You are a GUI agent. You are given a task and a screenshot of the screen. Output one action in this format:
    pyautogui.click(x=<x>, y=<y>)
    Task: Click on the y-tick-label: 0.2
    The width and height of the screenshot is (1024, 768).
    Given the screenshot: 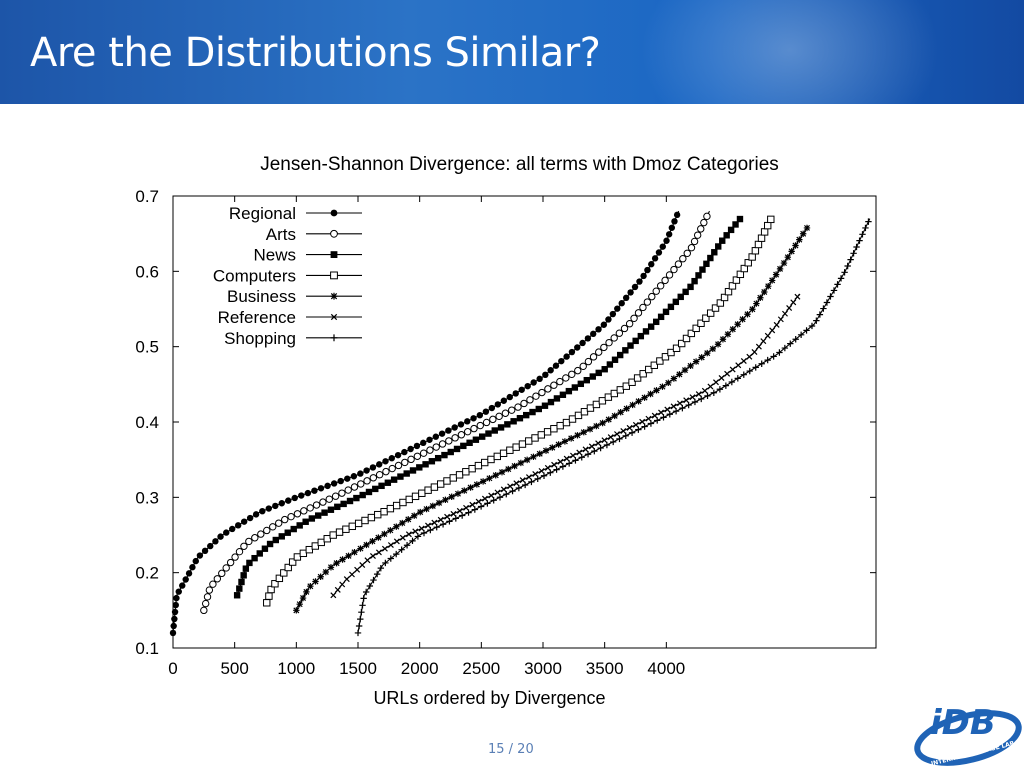 What is the action you would take?
    pyautogui.click(x=147, y=573)
    